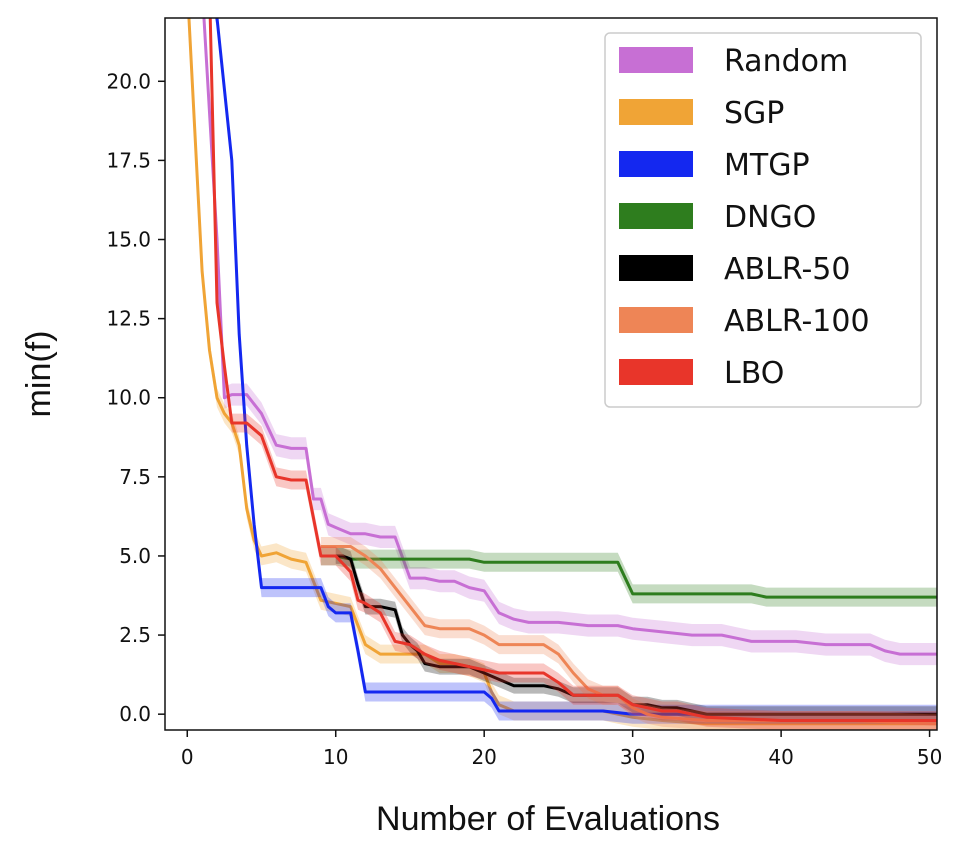 This screenshot has height=855, width=966. Describe the element at coordinates (128, 160) in the screenshot. I see `y-tick-label: 17.5` at that location.